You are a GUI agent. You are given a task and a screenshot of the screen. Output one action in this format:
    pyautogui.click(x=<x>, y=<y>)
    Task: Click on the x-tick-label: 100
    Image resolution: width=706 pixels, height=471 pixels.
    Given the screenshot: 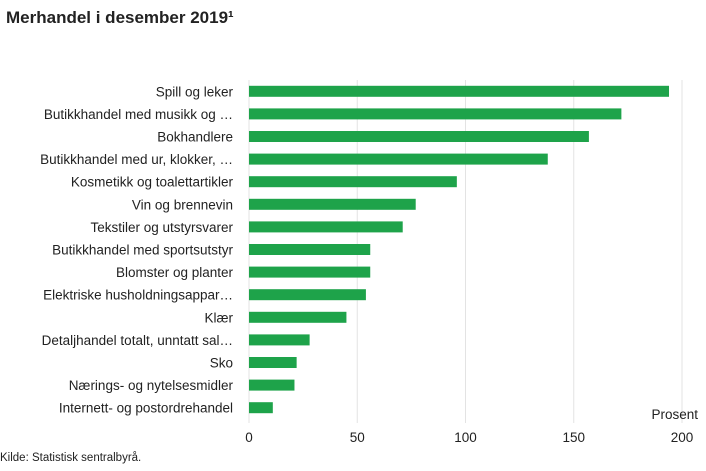 What is the action you would take?
    pyautogui.click(x=465, y=437)
    